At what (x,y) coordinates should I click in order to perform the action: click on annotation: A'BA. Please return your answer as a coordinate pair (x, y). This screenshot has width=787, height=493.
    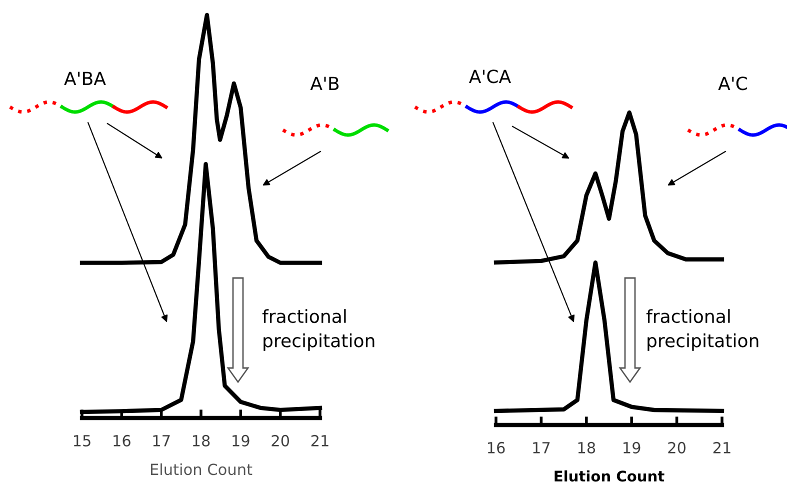
    Looking at the image, I should click on (85, 78).